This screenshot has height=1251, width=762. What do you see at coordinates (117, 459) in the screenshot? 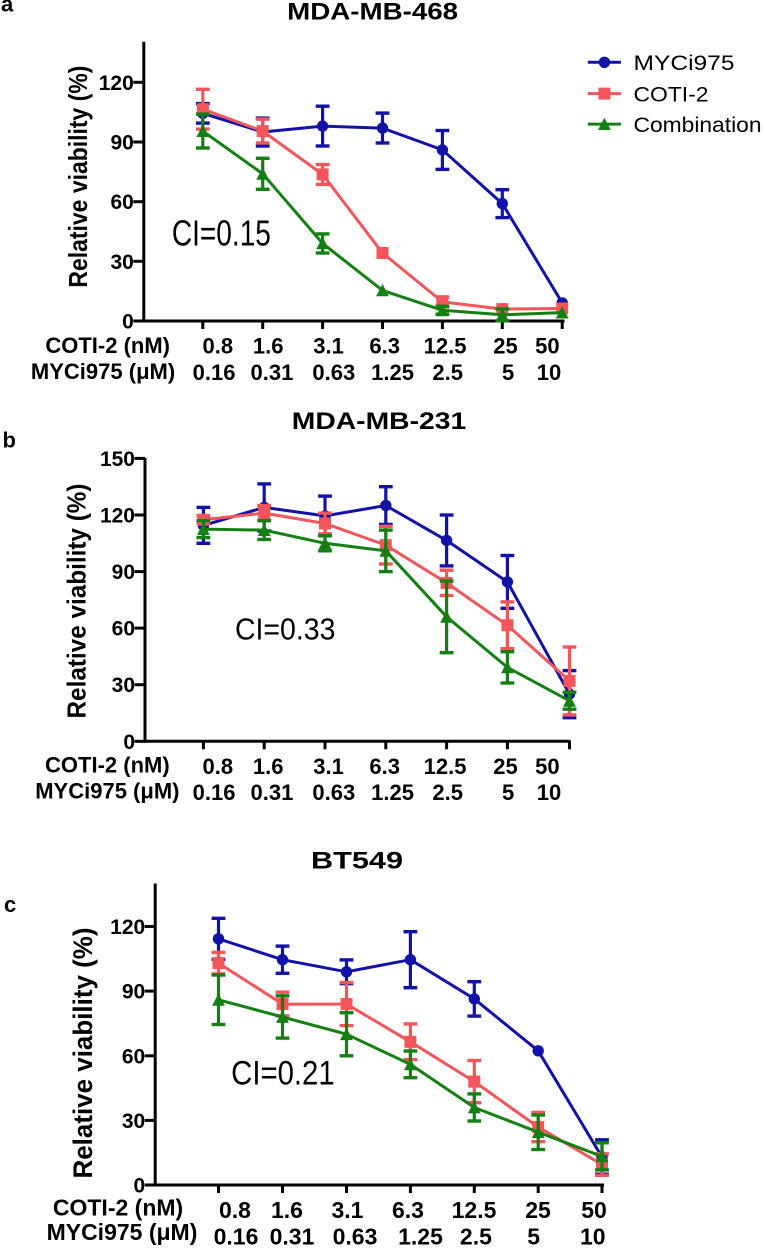
I see `svg-text: 150` at bounding box center [117, 459].